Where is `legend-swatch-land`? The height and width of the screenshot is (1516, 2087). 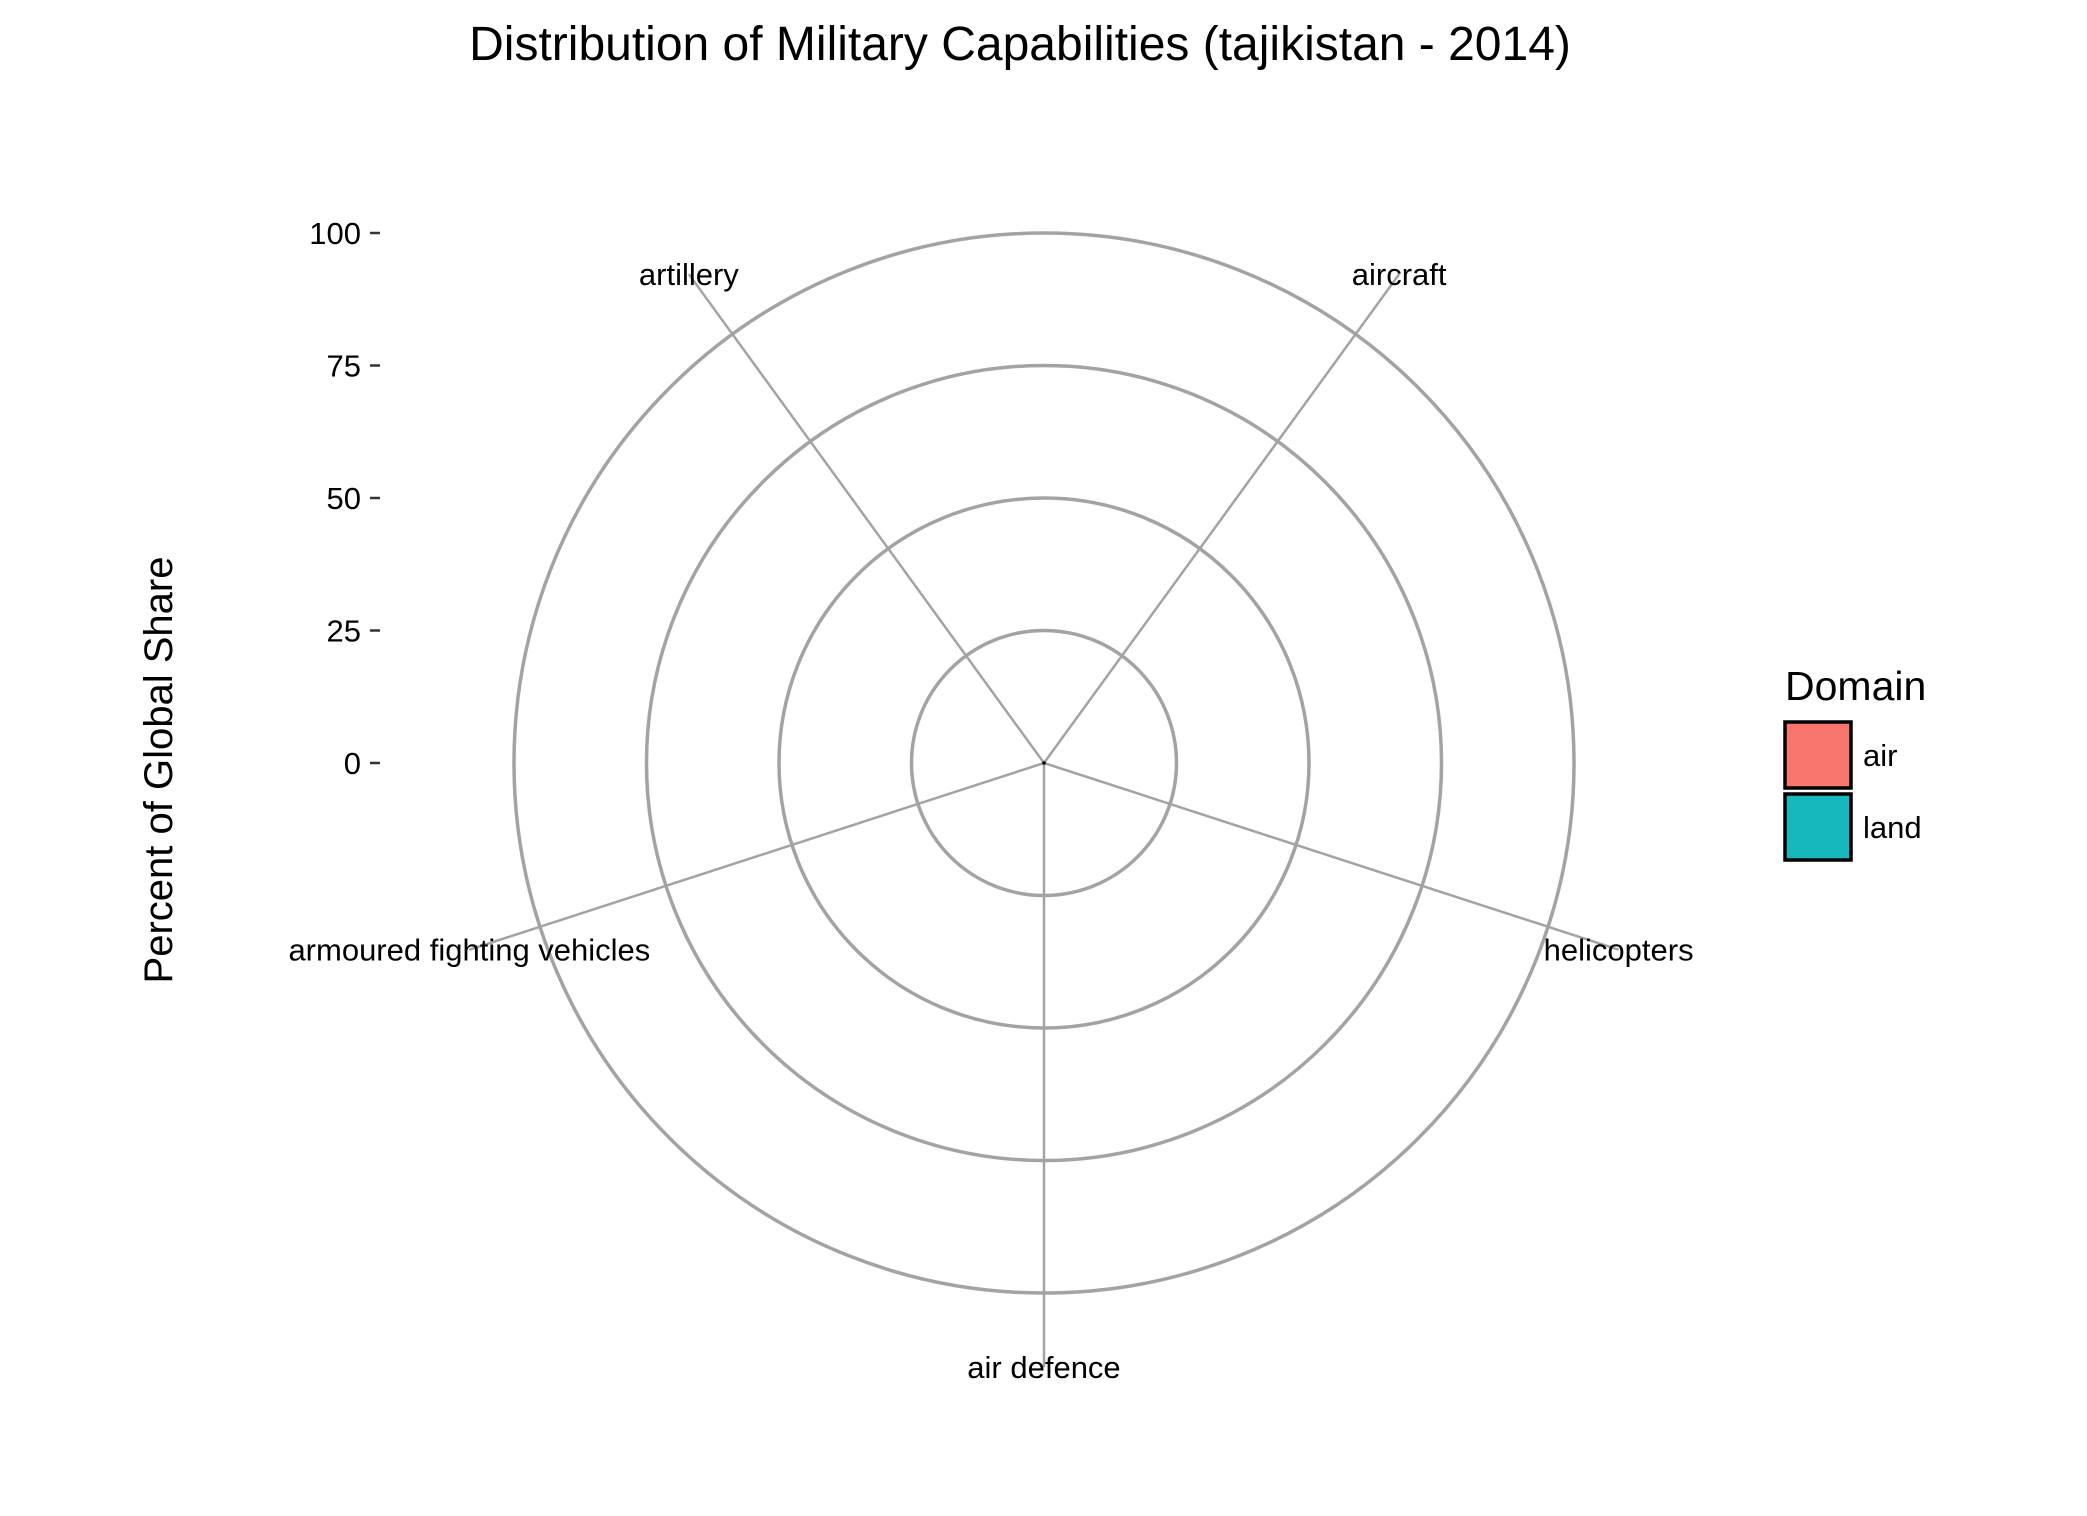 legend-swatch-land is located at coordinates (1818, 827).